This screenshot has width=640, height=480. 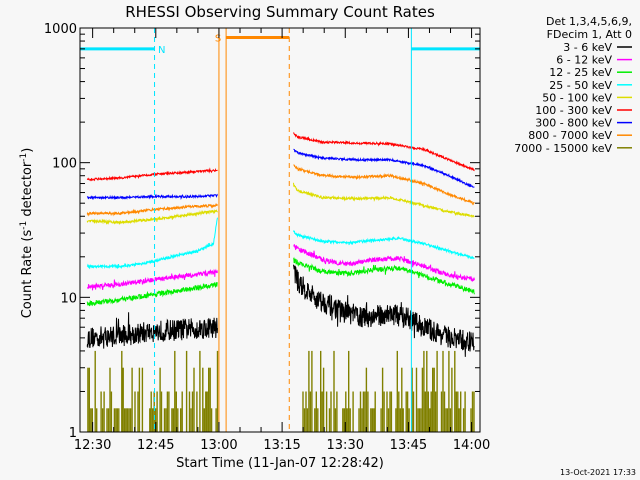 I want to click on legend-label-4: 25 - 50 keV, so click(x=580, y=85).